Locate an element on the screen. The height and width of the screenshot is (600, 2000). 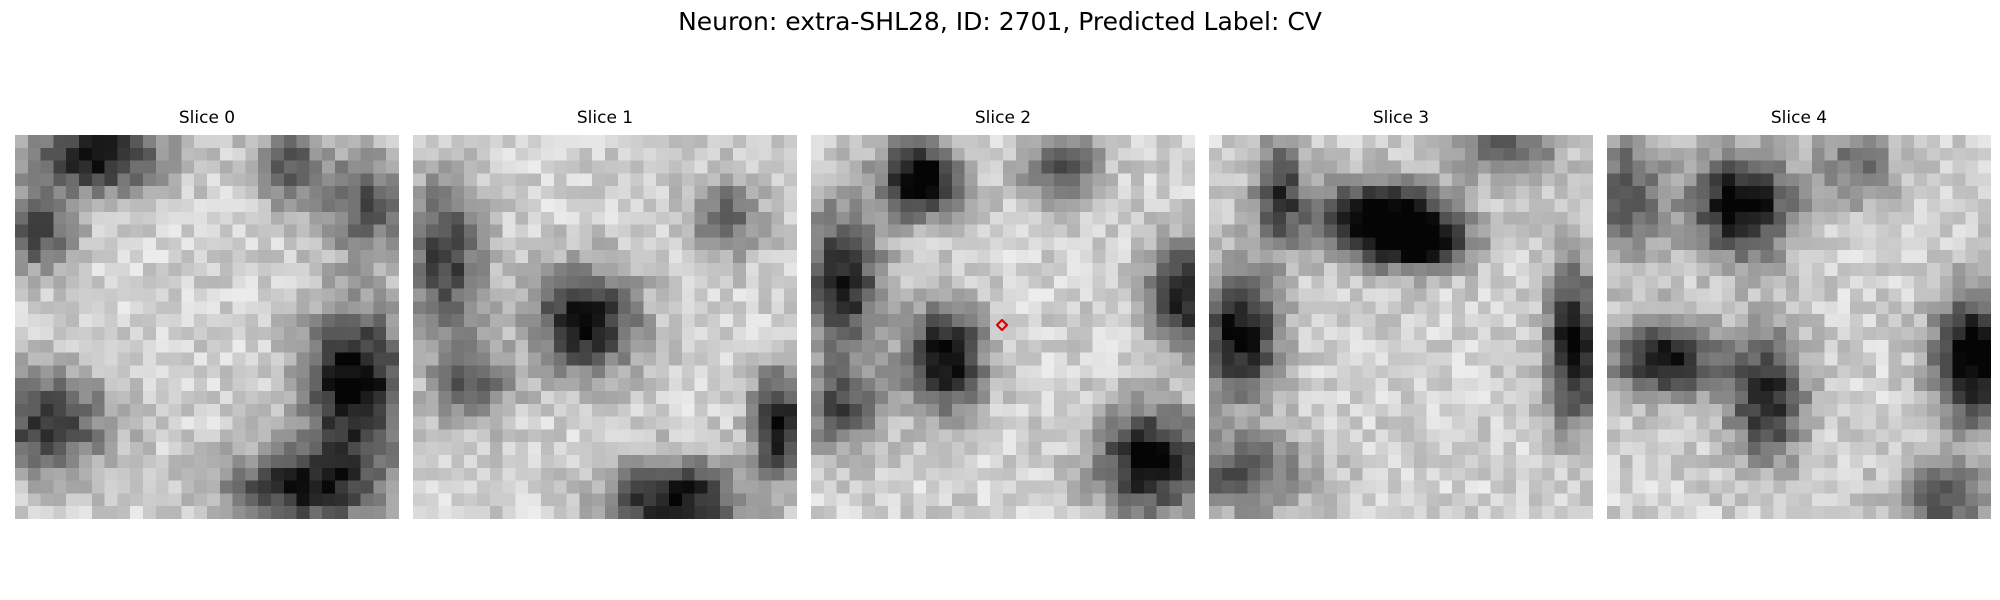
slice-image-wrapper is located at coordinates (1003, 327).